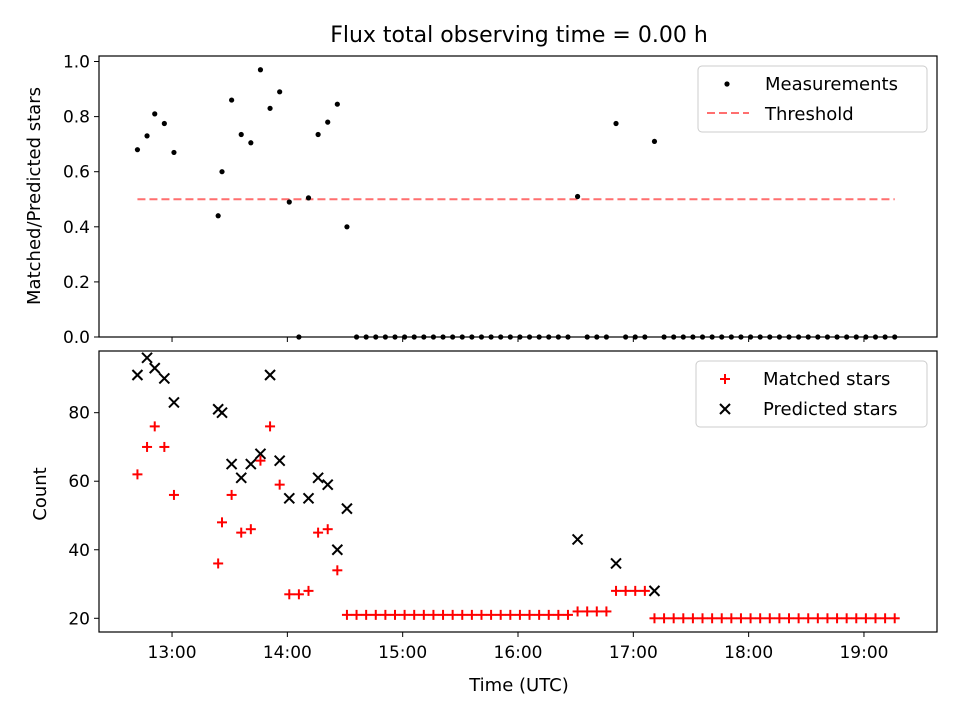 Image resolution: width=960 pixels, height=720 pixels. Describe the element at coordinates (76, 338) in the screenshot. I see `top-y-tick-label: 0.0` at that location.